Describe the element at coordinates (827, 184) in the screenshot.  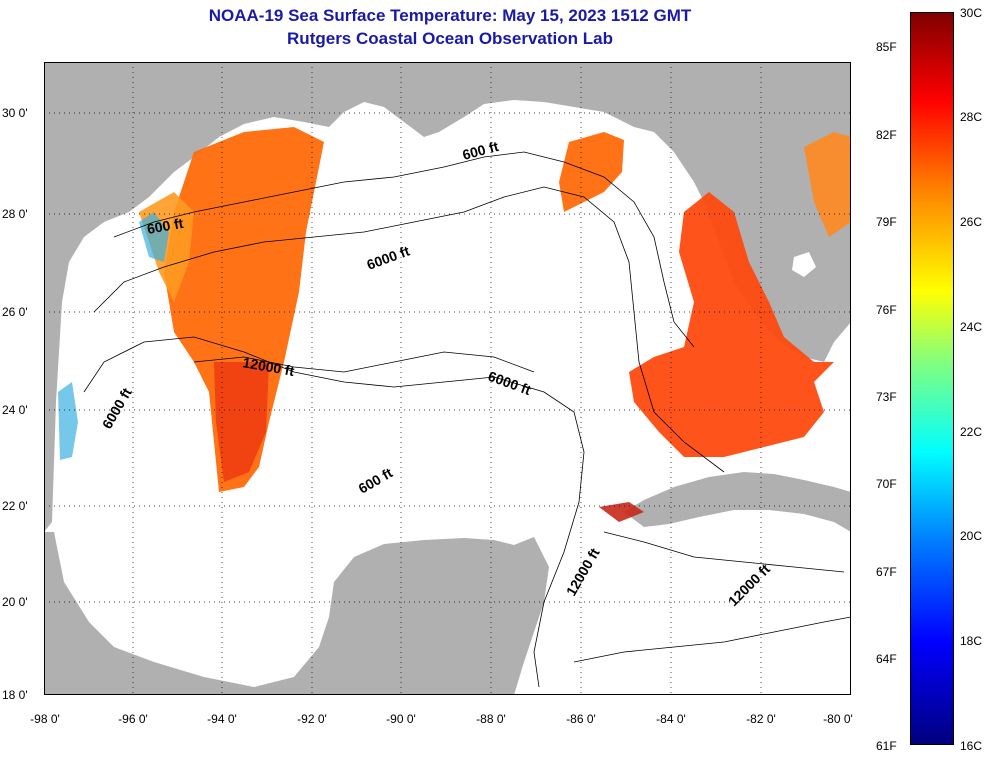
I see `sst-swath-atlantic` at that location.